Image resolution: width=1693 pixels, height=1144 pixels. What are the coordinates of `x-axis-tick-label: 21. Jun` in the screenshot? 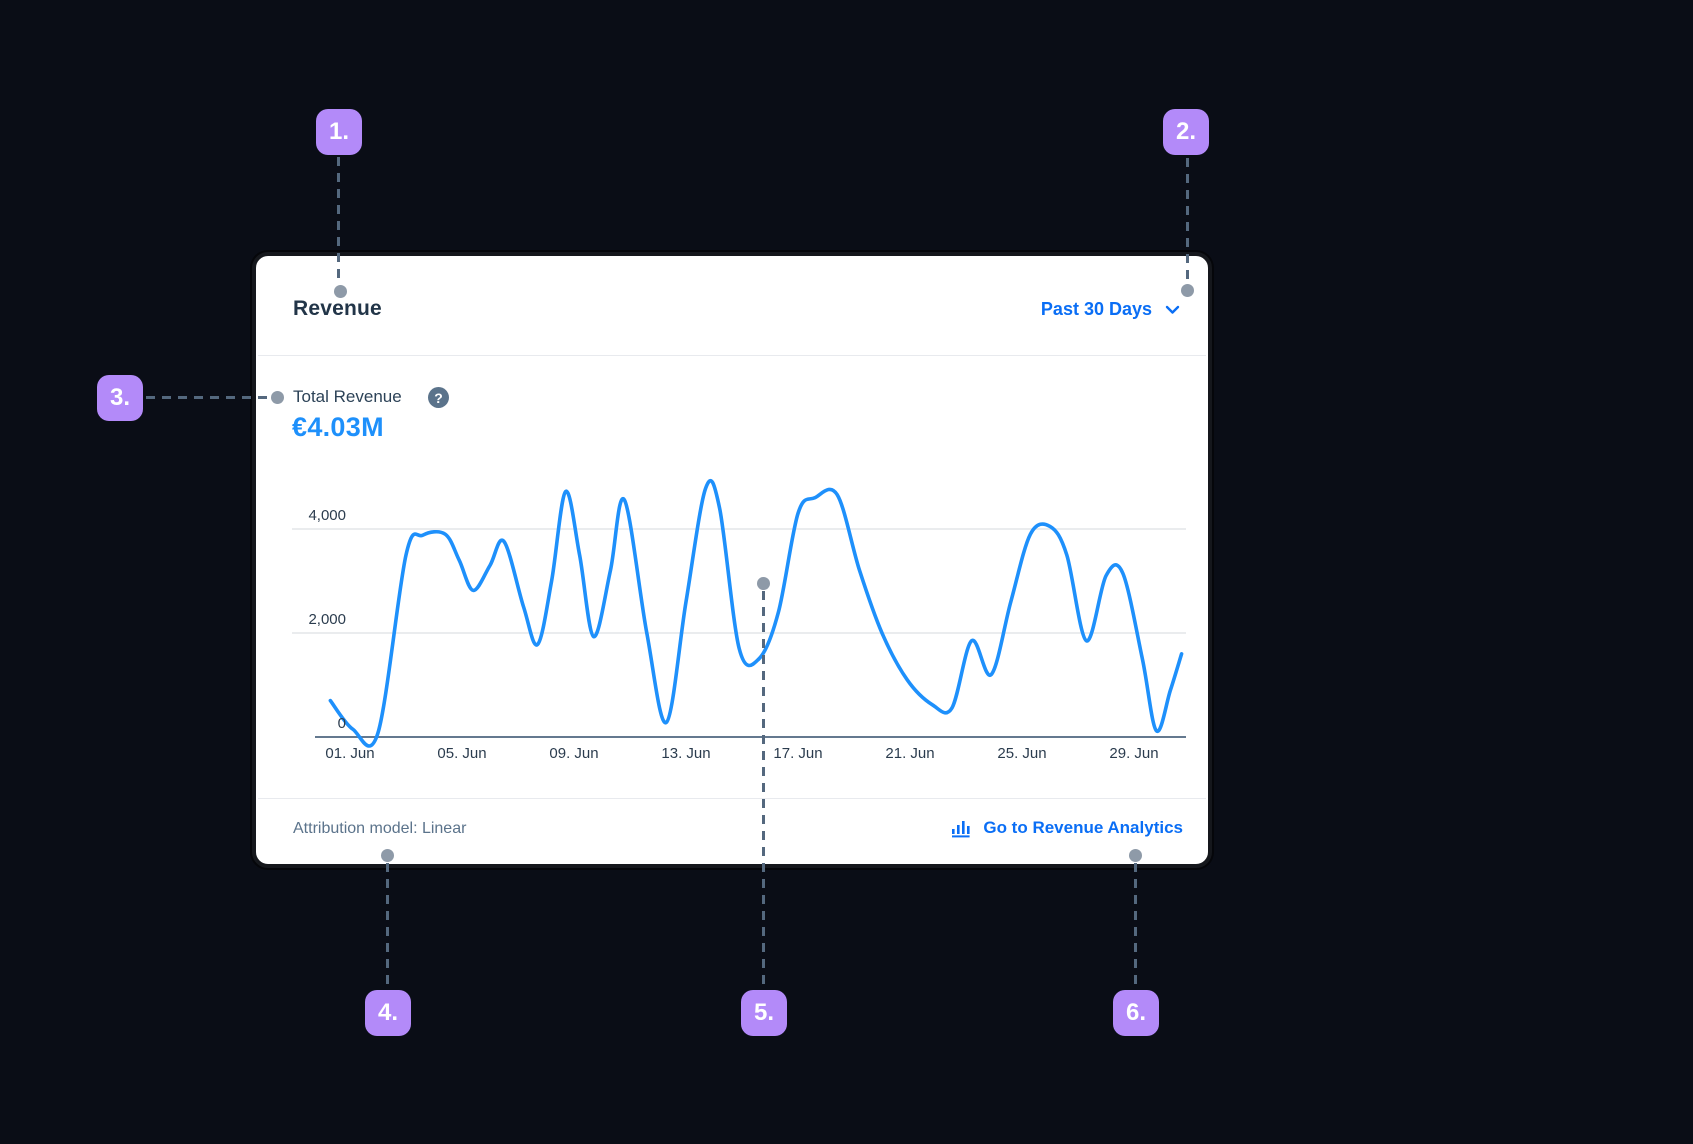 It's located at (910, 753).